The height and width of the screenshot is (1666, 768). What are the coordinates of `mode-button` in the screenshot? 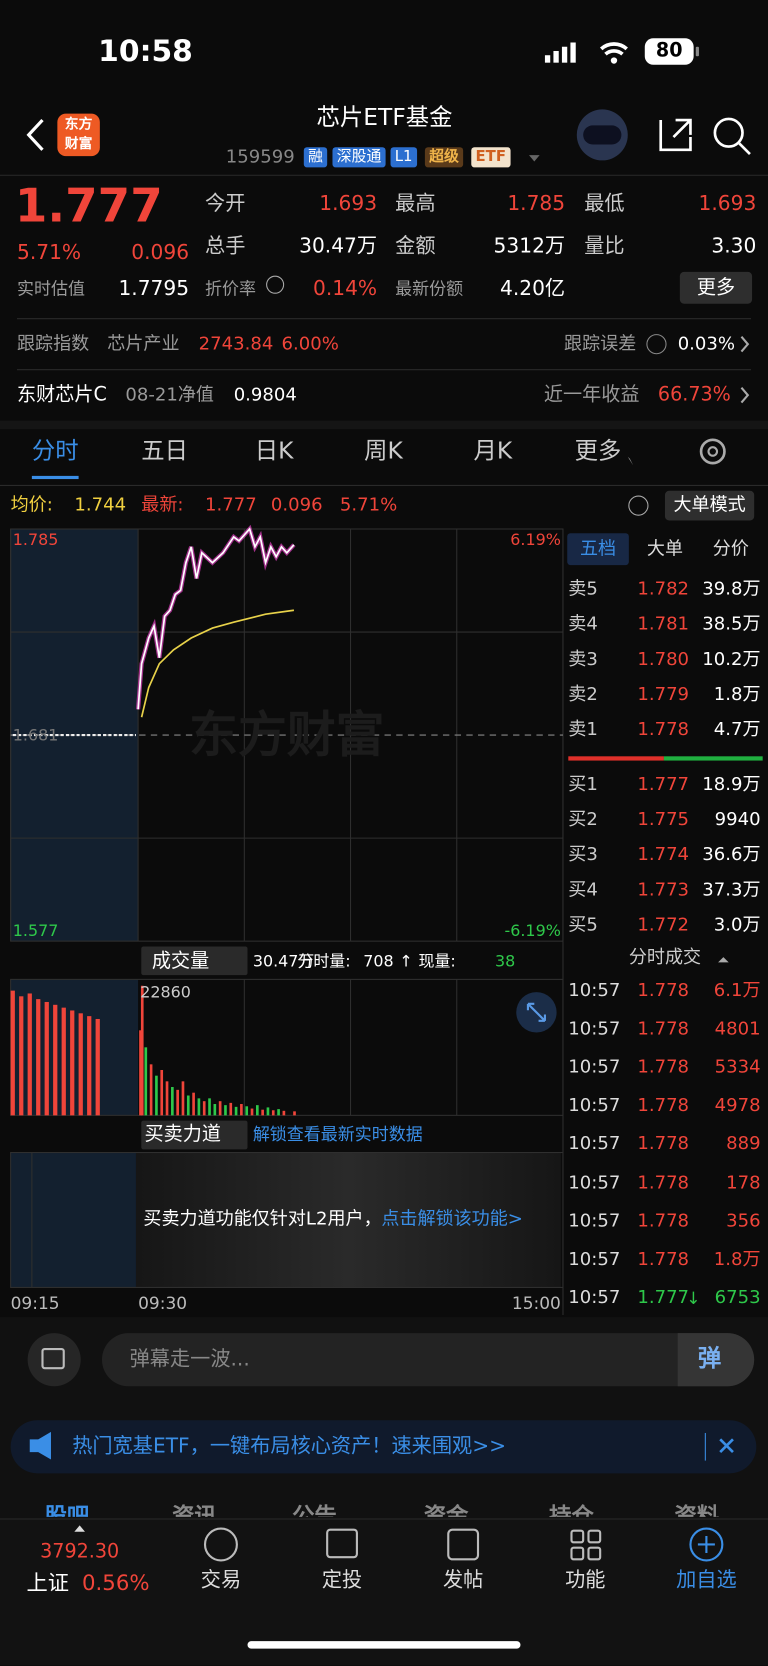 It's located at (709, 505).